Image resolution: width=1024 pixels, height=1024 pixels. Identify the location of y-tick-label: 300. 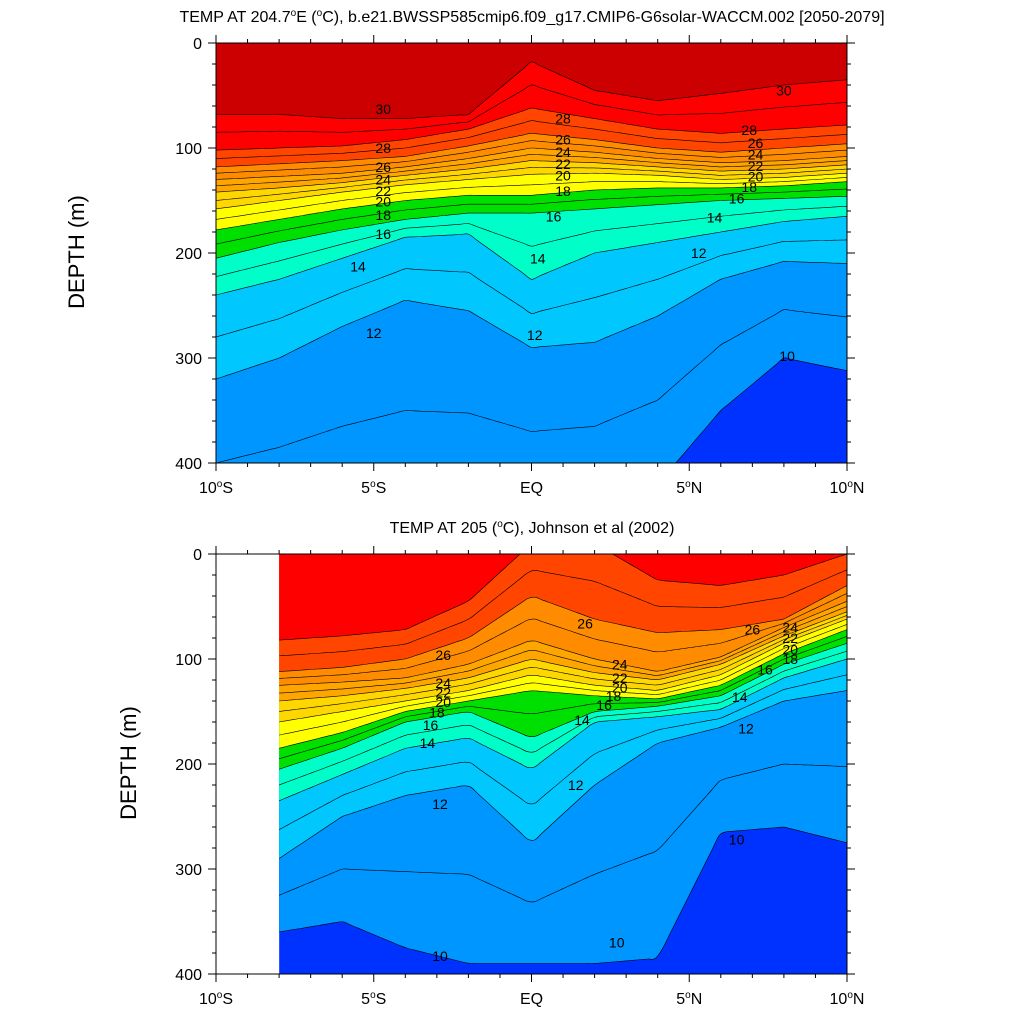
(188, 870).